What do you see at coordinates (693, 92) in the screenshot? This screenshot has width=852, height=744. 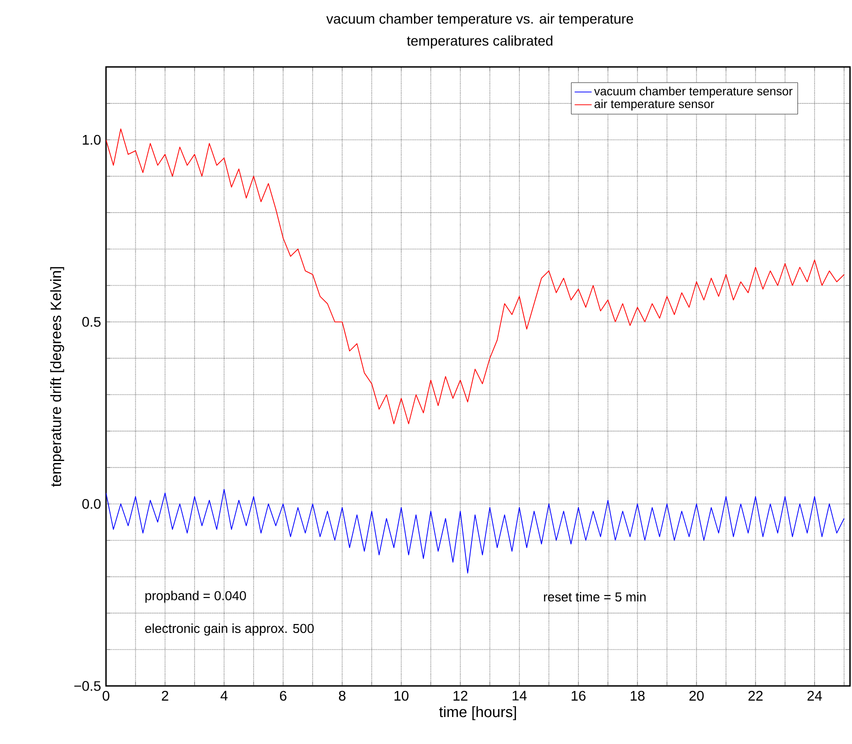 I see `legend-label: vacuum chamber temperature sensor` at bounding box center [693, 92].